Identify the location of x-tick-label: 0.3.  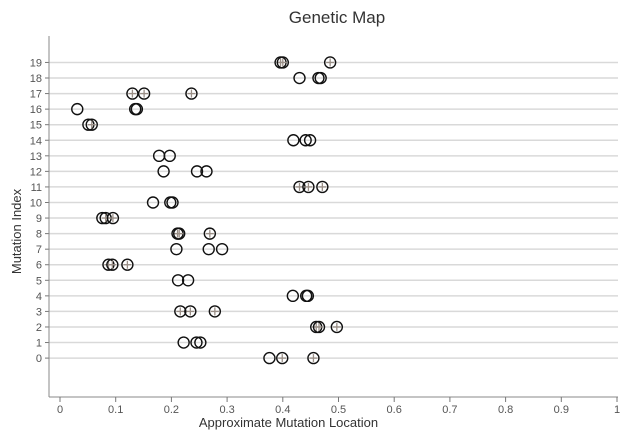
(226, 410).